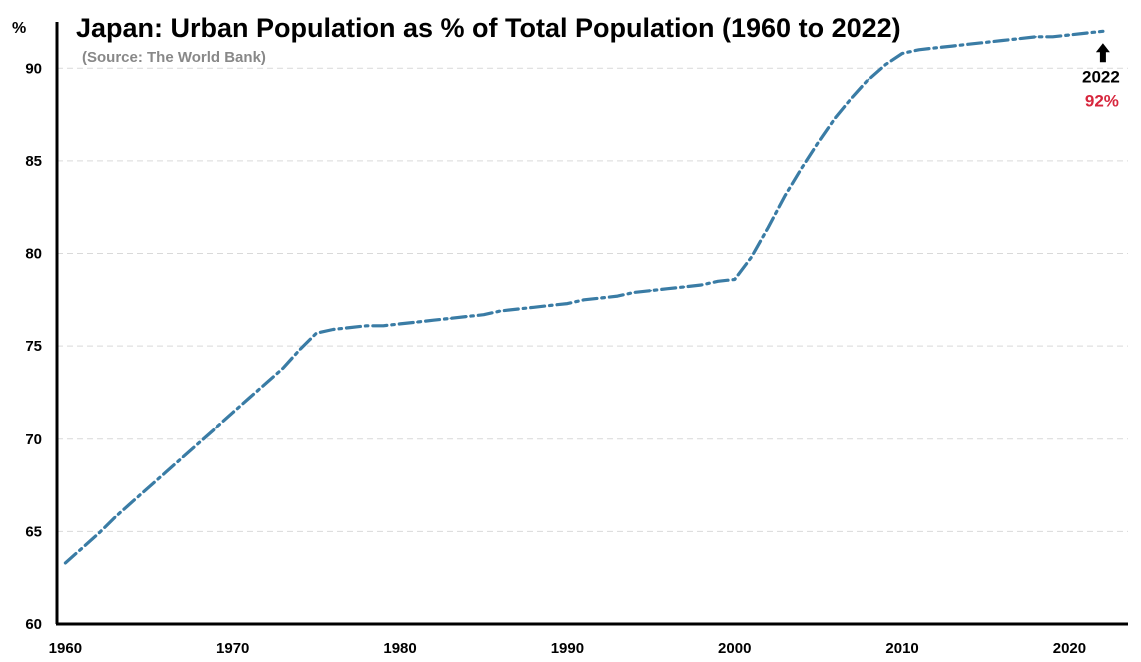 The width and height of the screenshot is (1141, 662). Describe the element at coordinates (366, 326) in the screenshot. I see `data-point-1978` at that location.